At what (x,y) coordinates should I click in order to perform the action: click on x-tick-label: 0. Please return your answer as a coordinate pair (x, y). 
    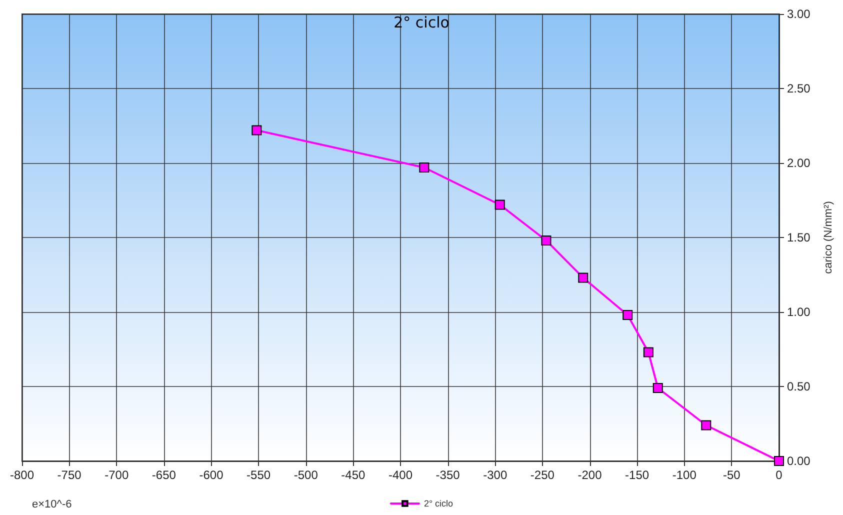
    Looking at the image, I should click on (779, 475).